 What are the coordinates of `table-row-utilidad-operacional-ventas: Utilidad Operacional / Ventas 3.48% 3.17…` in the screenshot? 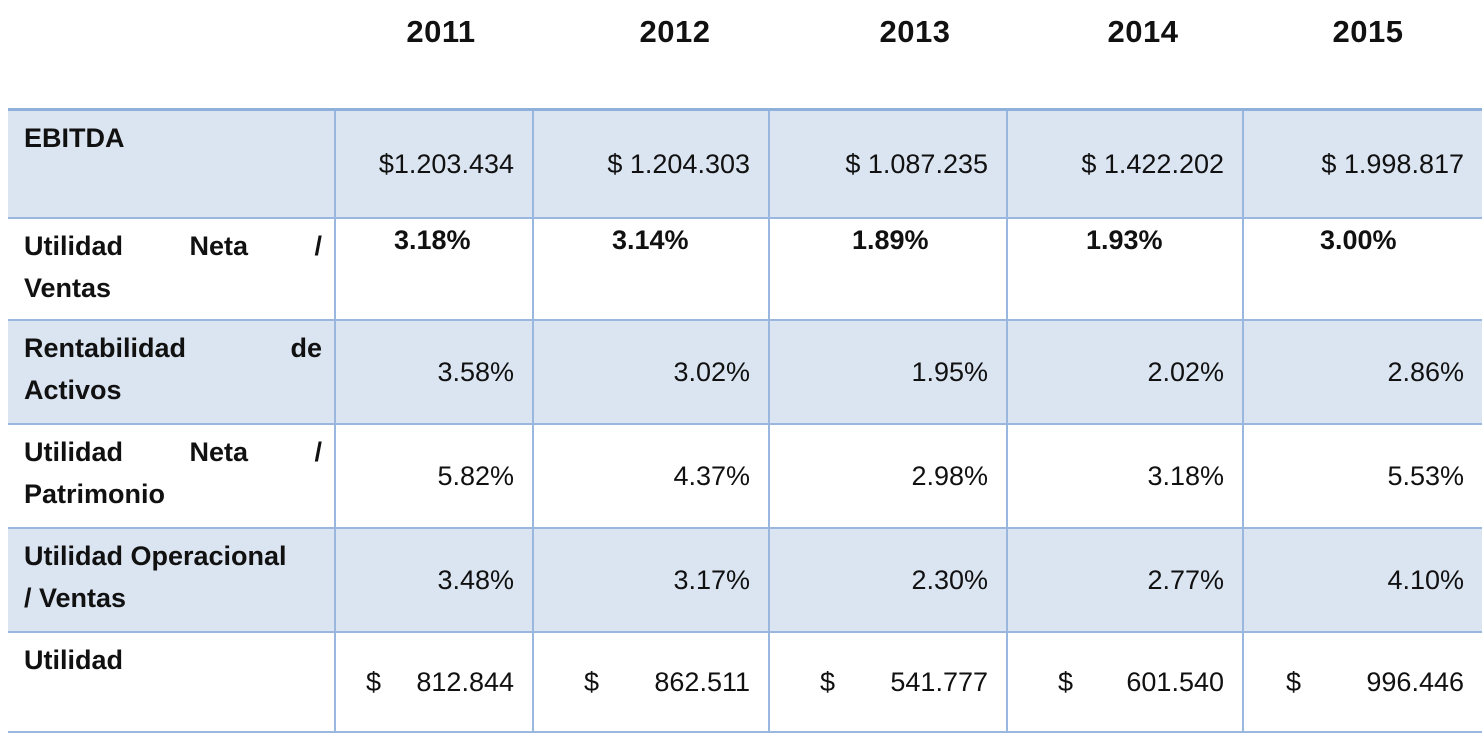 It's located at (745, 580).